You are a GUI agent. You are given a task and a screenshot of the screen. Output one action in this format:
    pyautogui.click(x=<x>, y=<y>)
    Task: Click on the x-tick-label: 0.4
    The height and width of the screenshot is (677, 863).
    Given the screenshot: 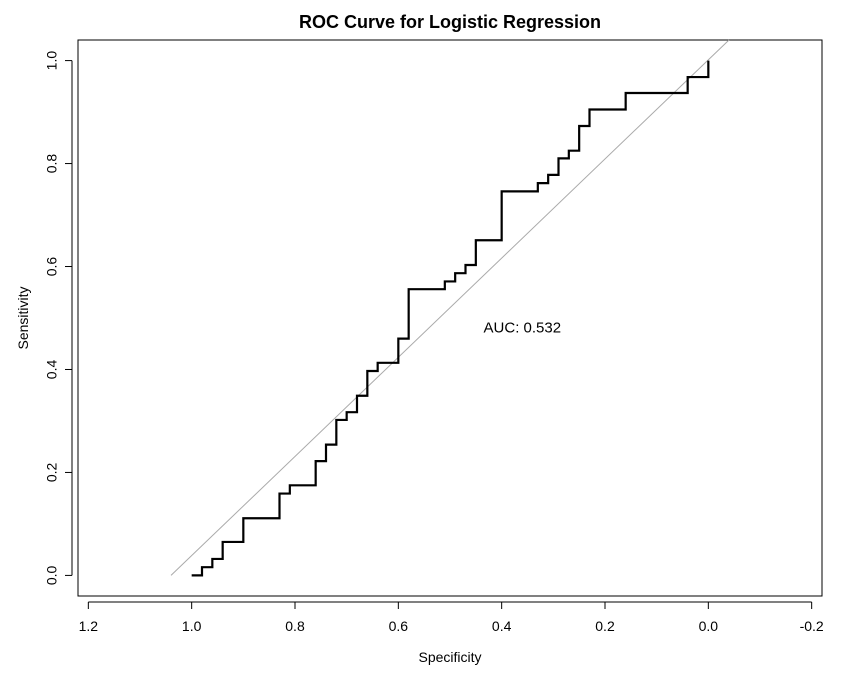 What is the action you would take?
    pyautogui.click(x=502, y=626)
    